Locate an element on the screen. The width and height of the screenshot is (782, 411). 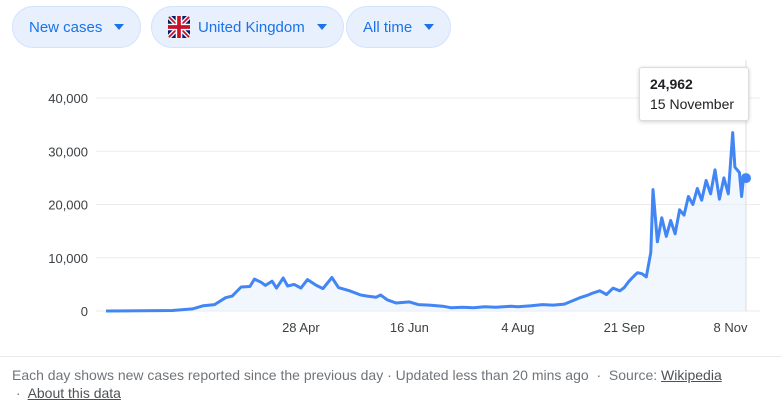
y-tick-label: 40,000 is located at coordinates (68, 98).